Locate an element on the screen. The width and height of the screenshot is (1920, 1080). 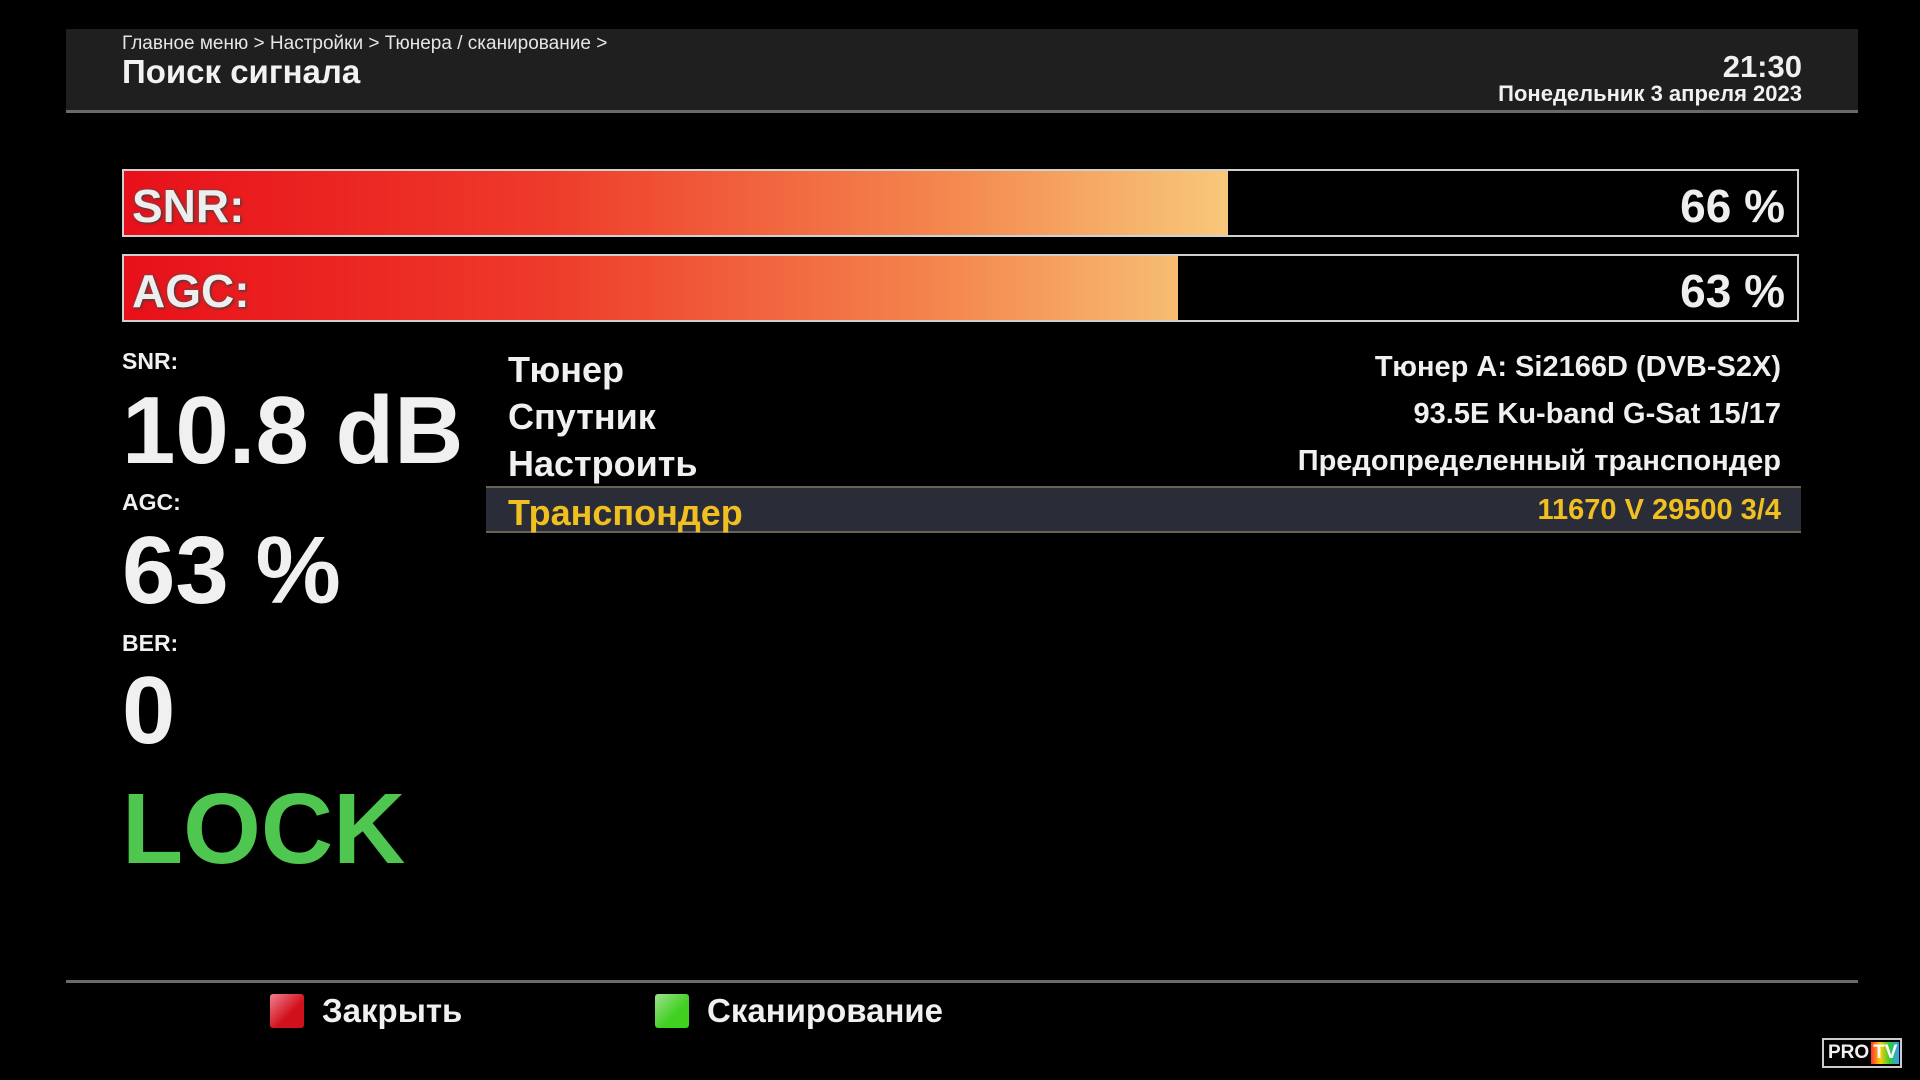
snr-value: 10.8 dB is located at coordinates (293, 430).